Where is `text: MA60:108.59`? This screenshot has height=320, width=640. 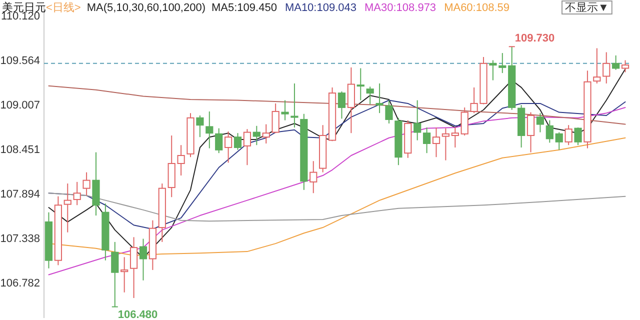
text: MA60:108.59 is located at coordinates (477, 8).